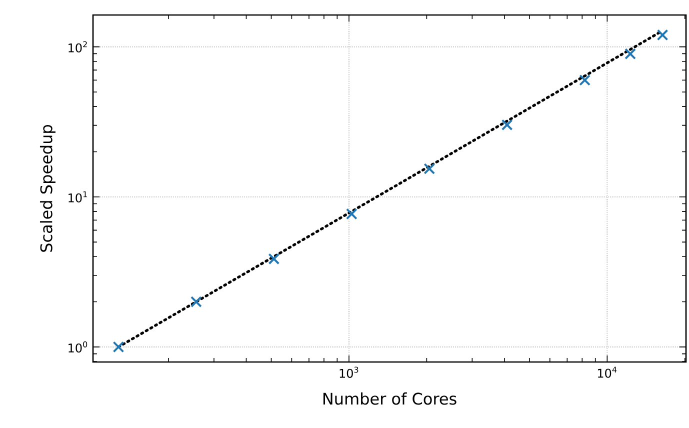 Image resolution: width=689 pixels, height=428 pixels. What do you see at coordinates (349, 372) in the screenshot?
I see `x-tick-label: 10$^{3}$` at bounding box center [349, 372].